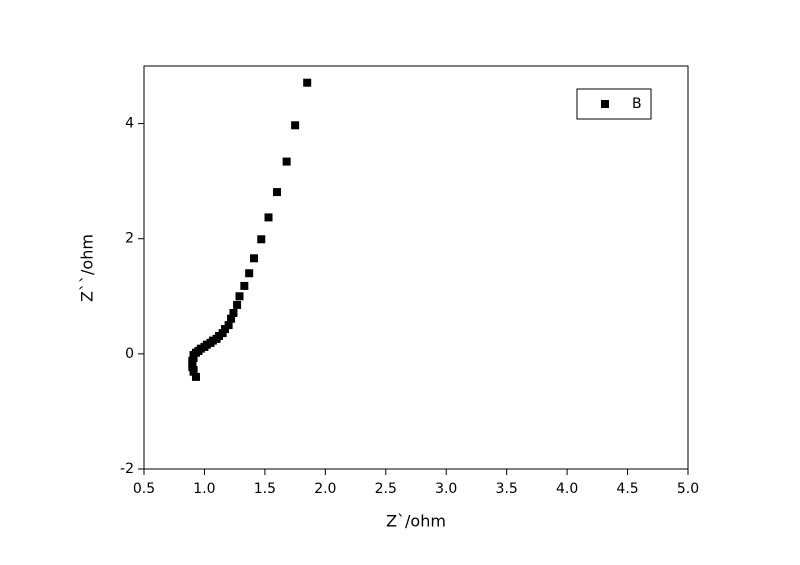 This screenshot has width=800, height=565. I want to click on y-tick-label: -2, so click(127, 469).